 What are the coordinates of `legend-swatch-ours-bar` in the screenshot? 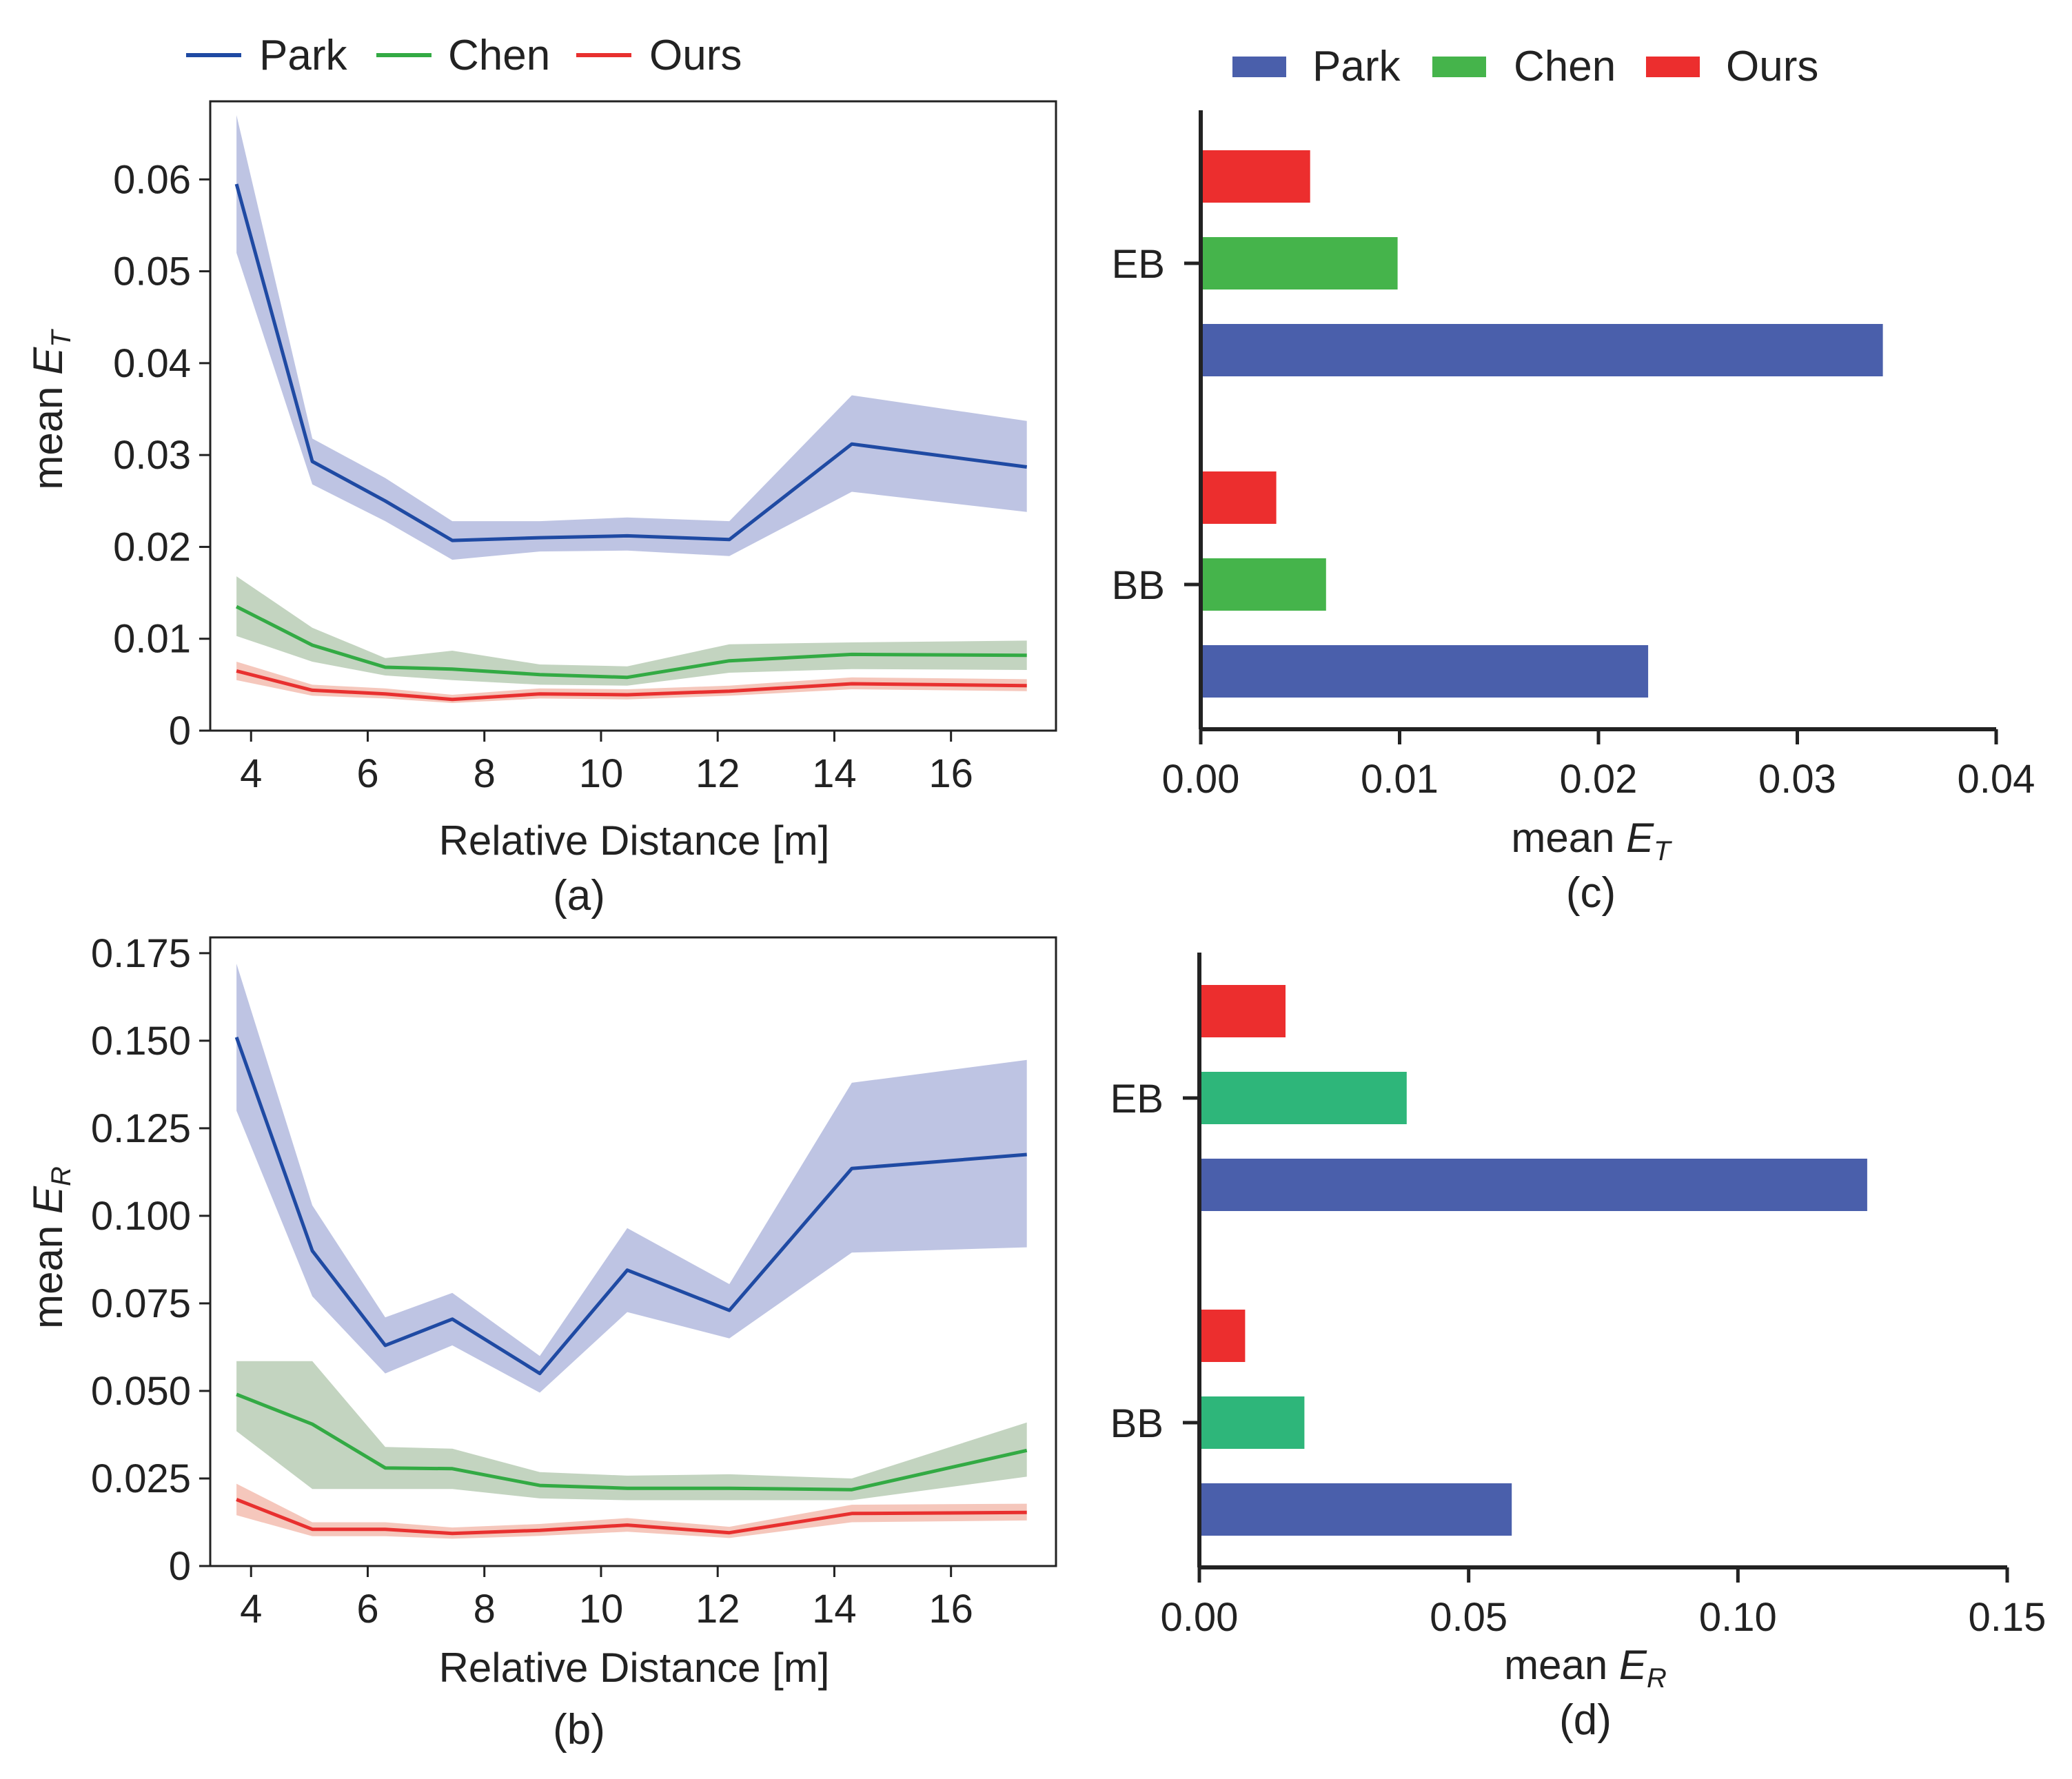 It's located at (1673, 67).